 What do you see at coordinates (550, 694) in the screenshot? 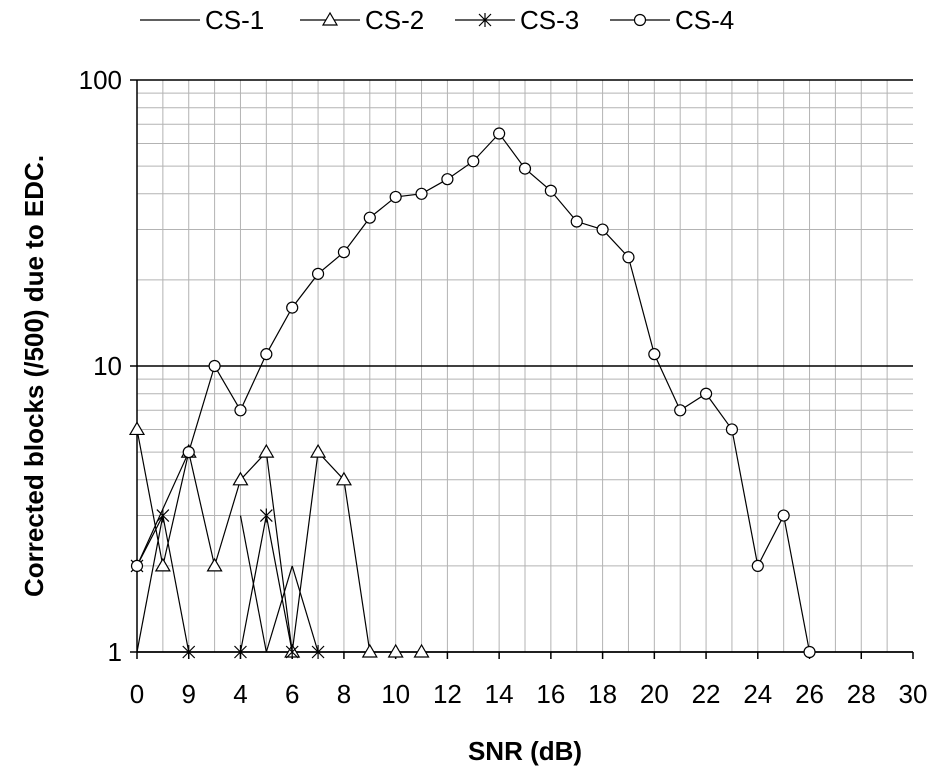
I see `x-tick-label: 16` at bounding box center [550, 694].